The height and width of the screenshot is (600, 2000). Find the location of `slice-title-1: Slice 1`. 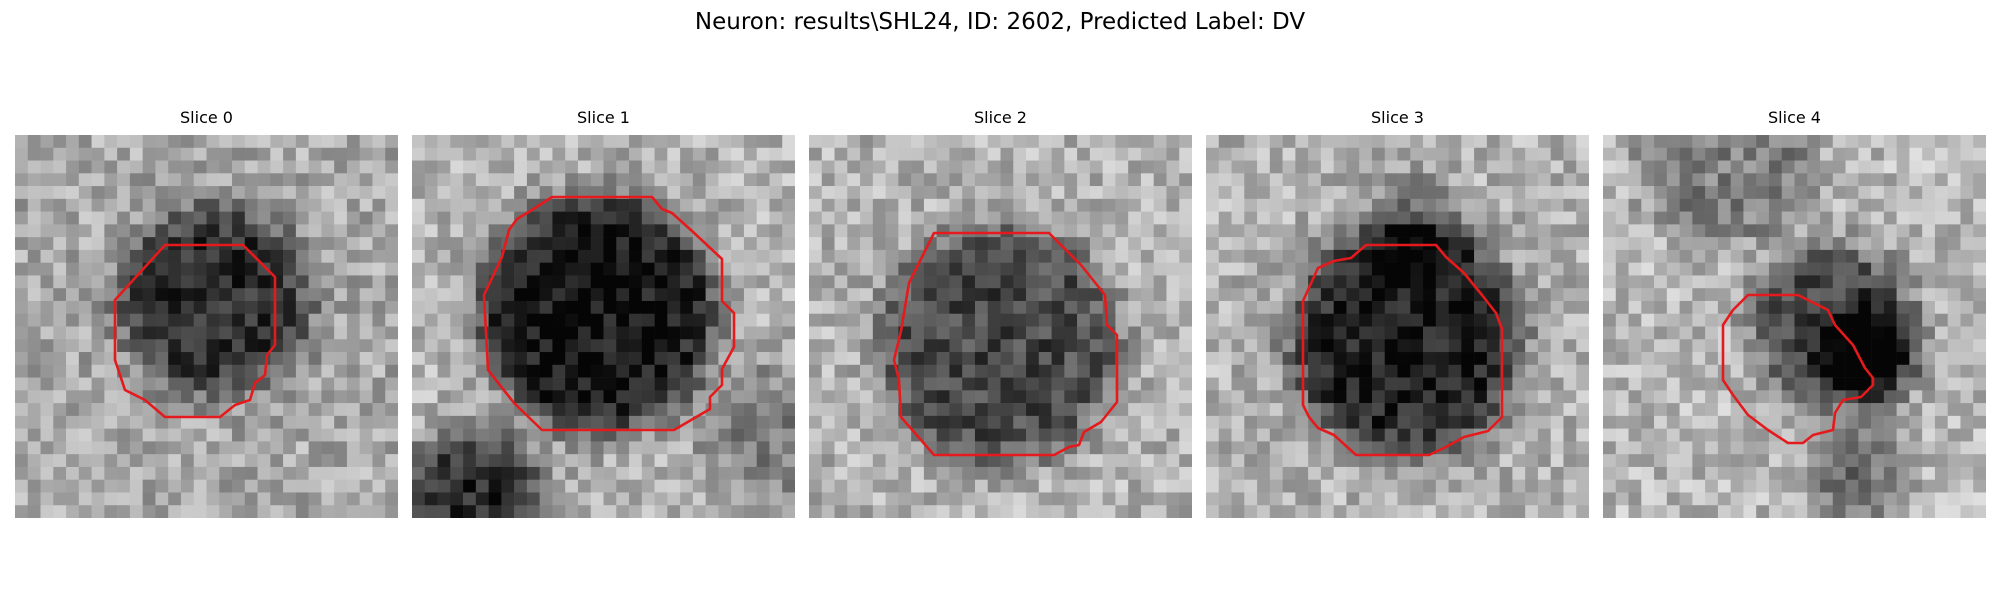

slice-title-1: Slice 1 is located at coordinates (603, 117).